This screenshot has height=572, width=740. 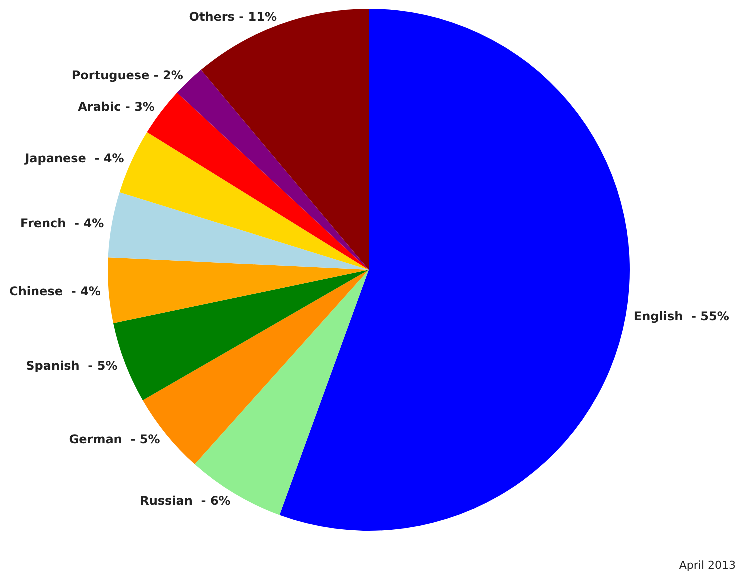 I want to click on slice-label: Japanese - 4%, so click(x=74, y=158).